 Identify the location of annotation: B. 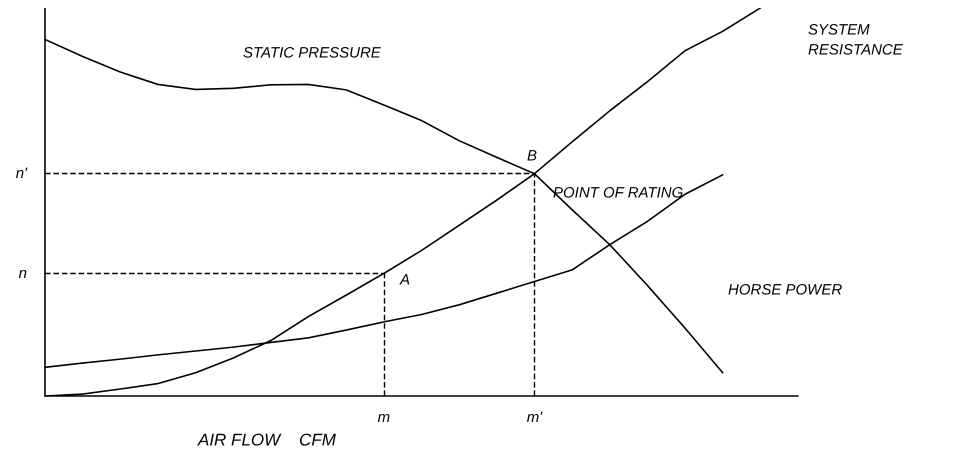
(532, 156).